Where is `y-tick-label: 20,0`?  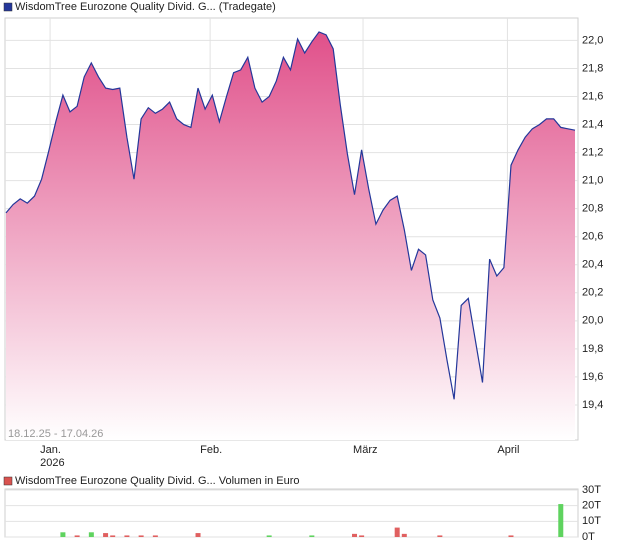
y-tick-label: 20,0 is located at coordinates (592, 321).